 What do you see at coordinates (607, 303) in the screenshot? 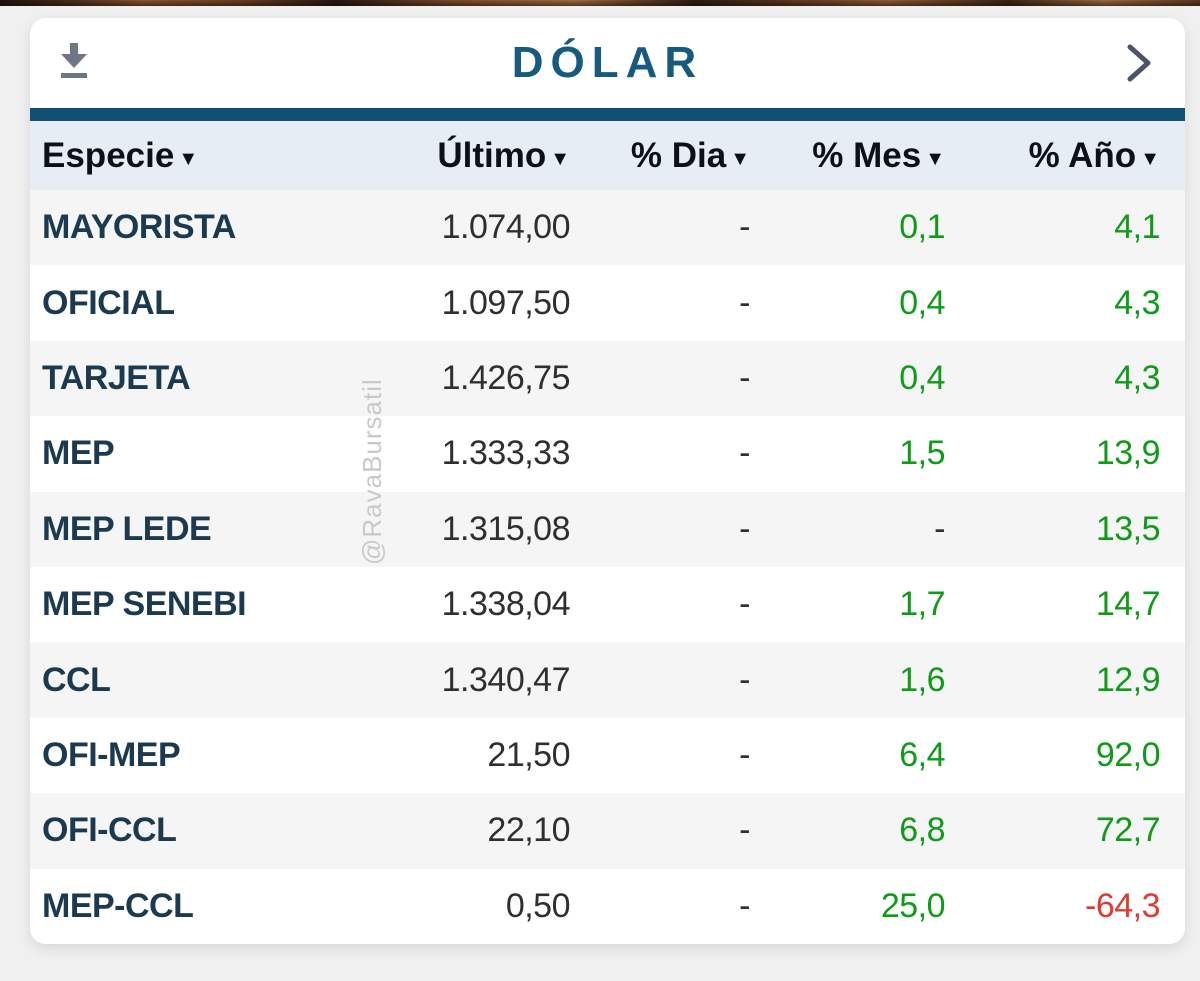
I see `table-row-oficial: OFICIAL 1.097,50 - 0,4 4,3` at bounding box center [607, 303].